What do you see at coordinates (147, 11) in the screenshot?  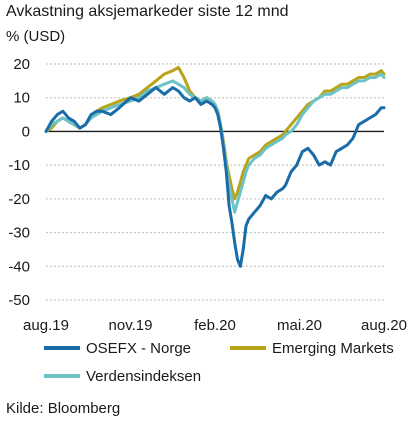 I see `chart-title: Avkastning aksjemarkeder siste 12 mnd` at bounding box center [147, 11].